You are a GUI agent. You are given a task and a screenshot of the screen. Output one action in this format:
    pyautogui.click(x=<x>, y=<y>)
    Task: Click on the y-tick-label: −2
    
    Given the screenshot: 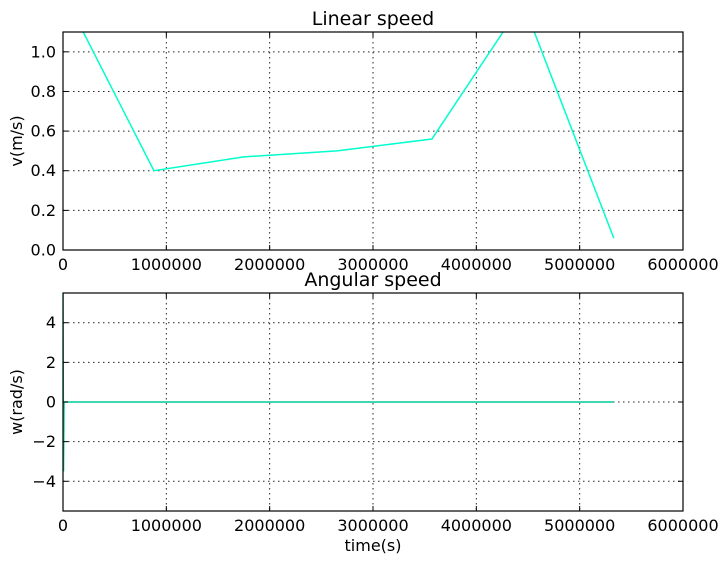 What is the action you would take?
    pyautogui.click(x=44, y=441)
    